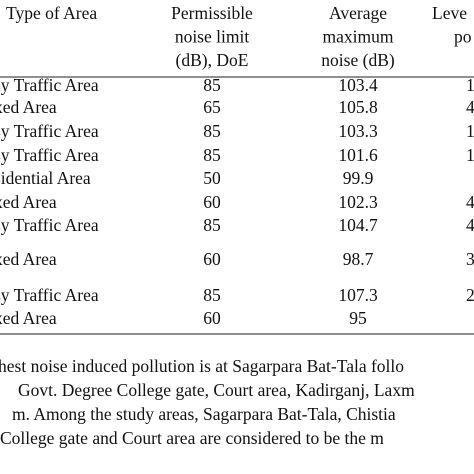  I want to click on header-cell: po, so click(463, 37).